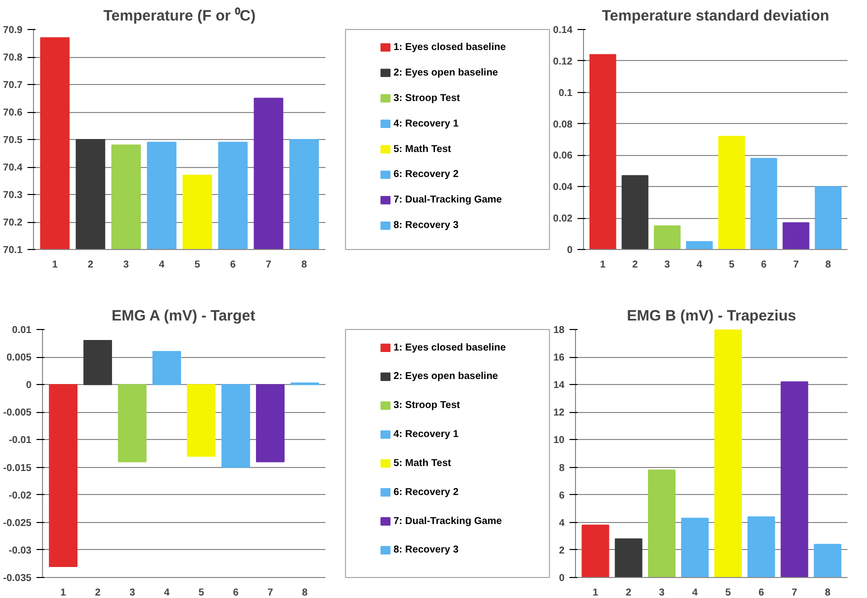  What do you see at coordinates (559, 330) in the screenshot?
I see `y-tick-label: 18` at bounding box center [559, 330].